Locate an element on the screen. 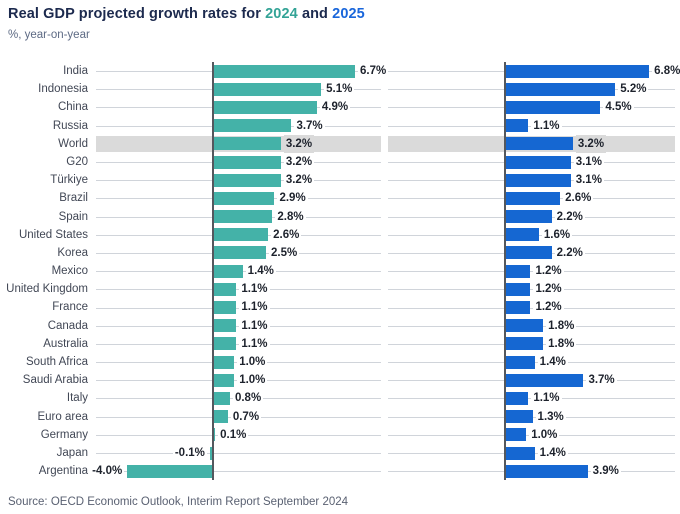 This screenshot has width=680, height=514. chart-subtitle: %, year-on-year is located at coordinates (49, 35).